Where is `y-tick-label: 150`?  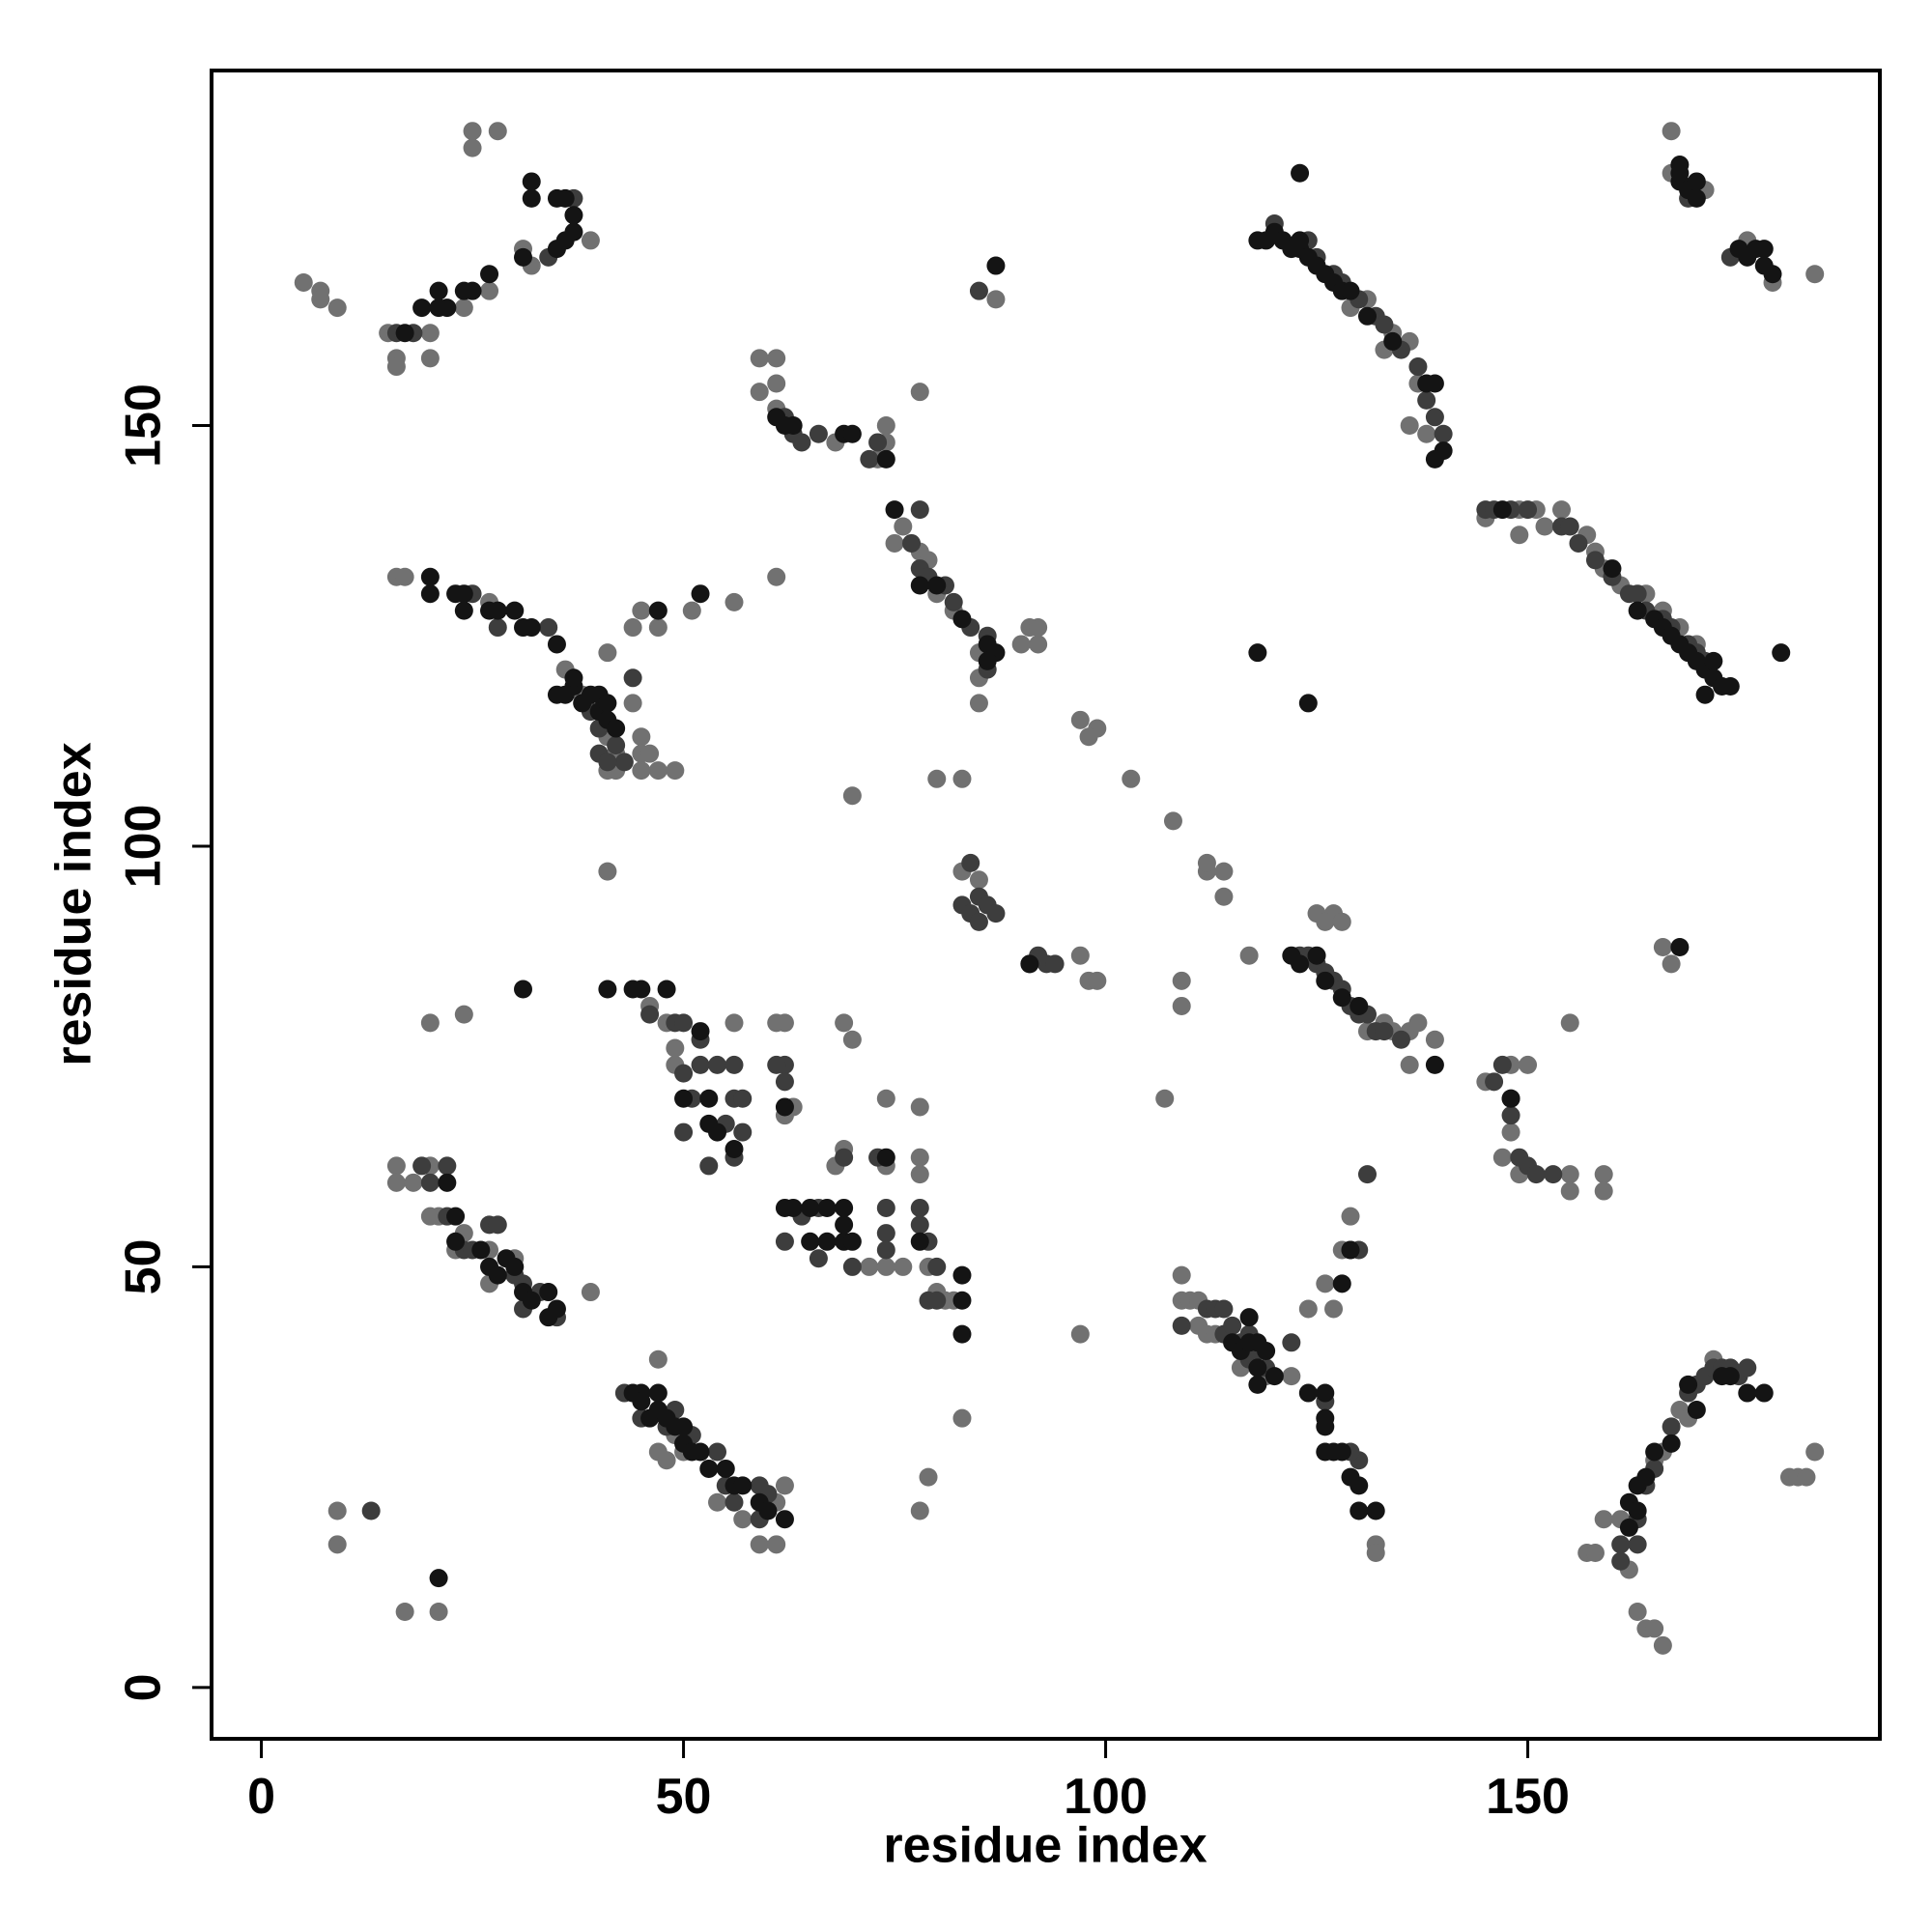 y-tick-label: 150 is located at coordinates (144, 426).